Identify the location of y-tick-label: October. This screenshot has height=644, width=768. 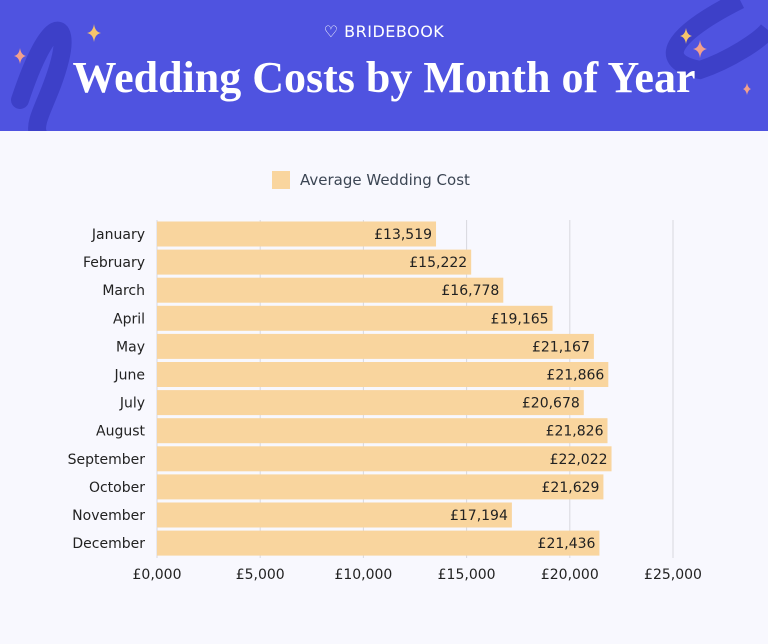
(117, 488).